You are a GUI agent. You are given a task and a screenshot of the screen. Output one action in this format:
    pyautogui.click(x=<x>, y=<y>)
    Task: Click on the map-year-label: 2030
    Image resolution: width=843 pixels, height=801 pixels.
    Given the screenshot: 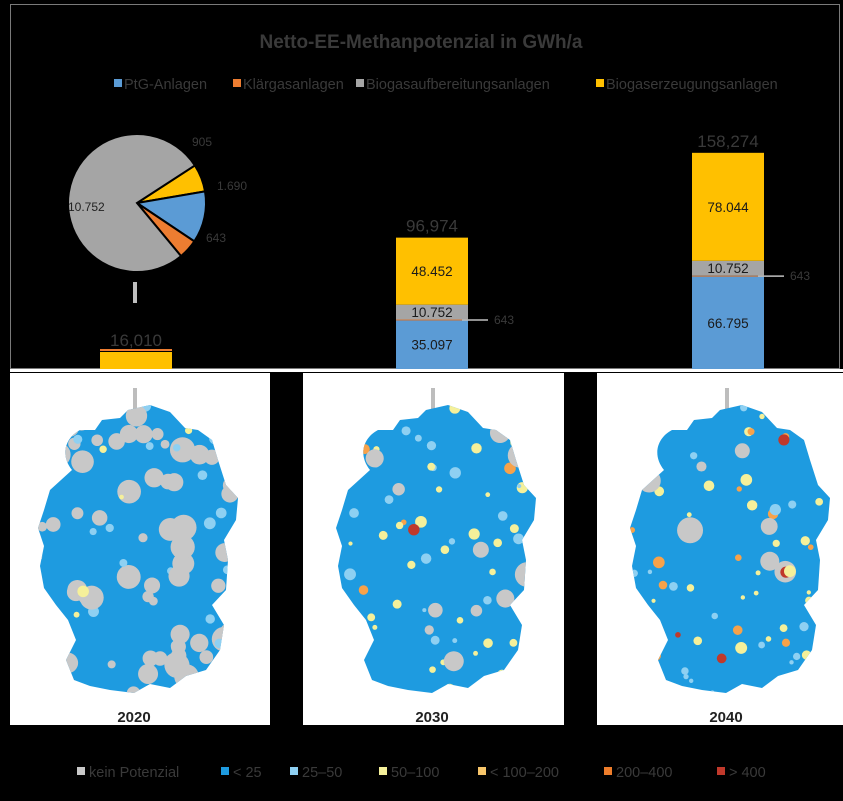 What is the action you would take?
    pyautogui.click(x=431, y=717)
    